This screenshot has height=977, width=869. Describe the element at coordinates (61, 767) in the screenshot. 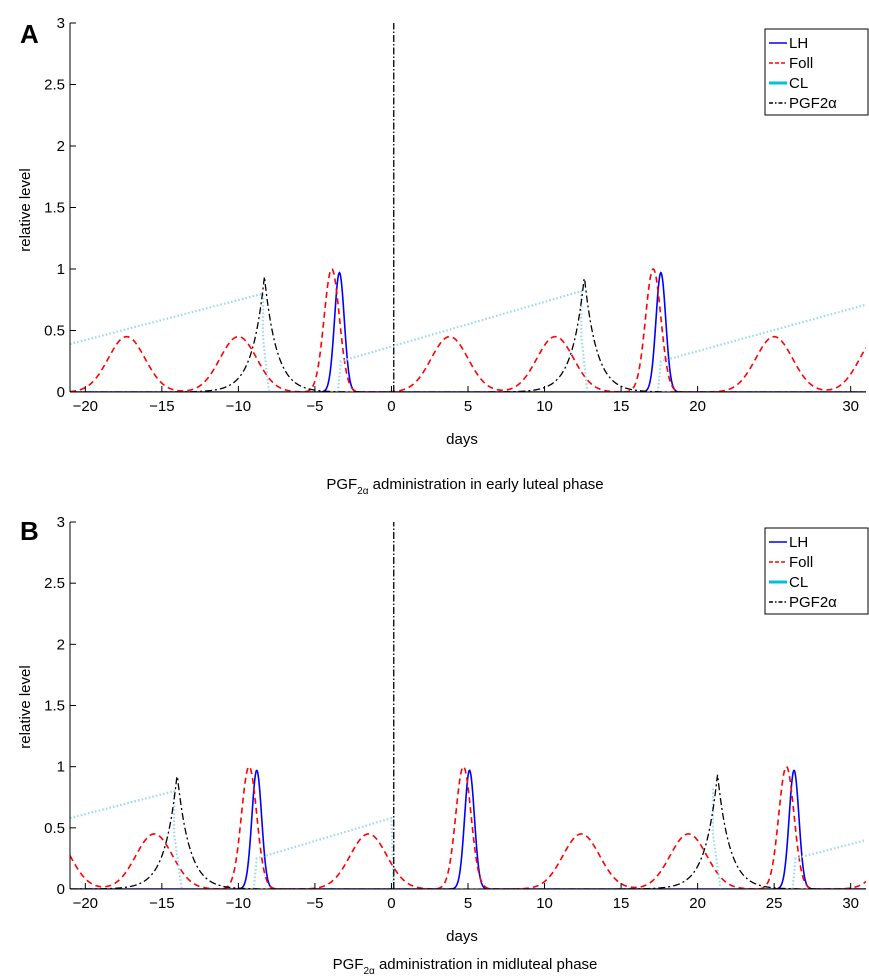

I see `panel-b-y-tick-label: 1` at that location.